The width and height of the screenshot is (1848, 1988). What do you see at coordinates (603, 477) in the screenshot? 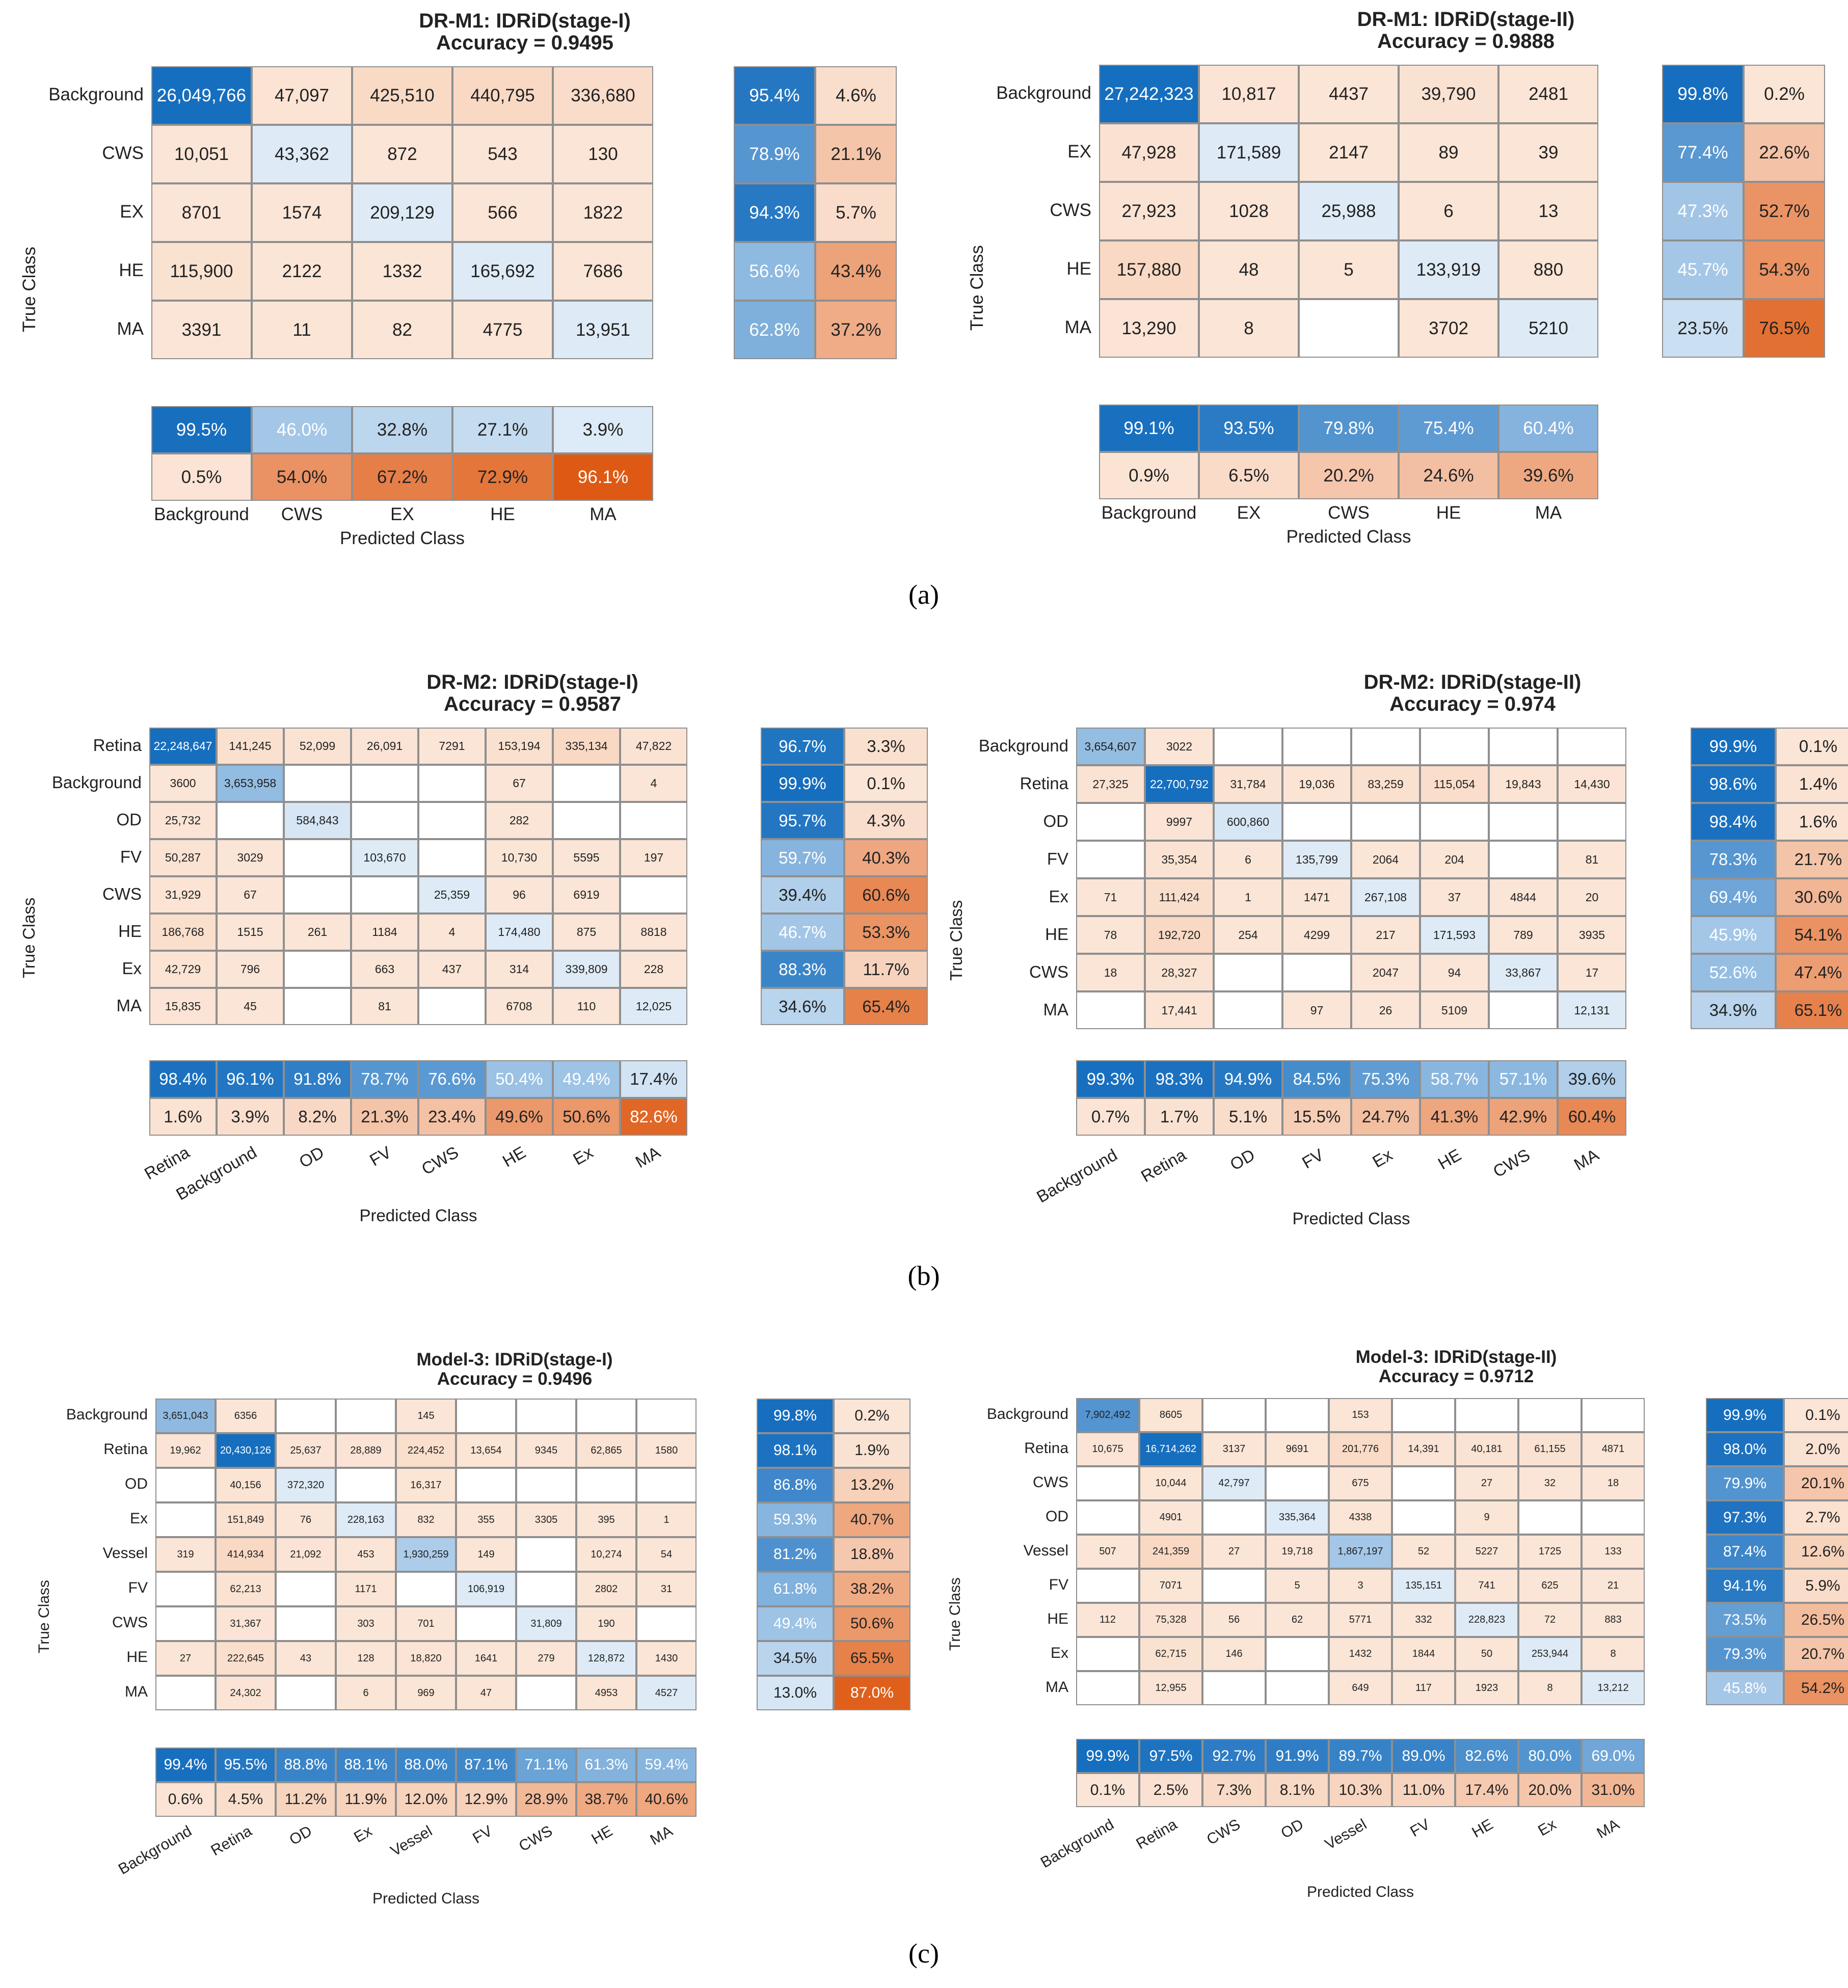
I see `col-summary-incorrect: 96.1%` at bounding box center [603, 477].